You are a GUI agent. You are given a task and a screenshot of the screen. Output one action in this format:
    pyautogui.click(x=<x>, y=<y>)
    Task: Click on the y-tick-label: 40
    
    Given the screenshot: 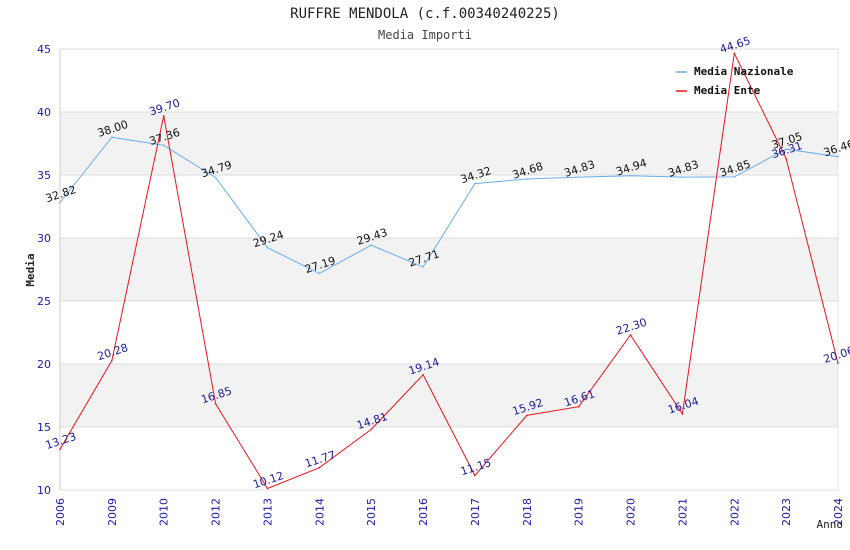 What is the action you would take?
    pyautogui.click(x=44, y=112)
    